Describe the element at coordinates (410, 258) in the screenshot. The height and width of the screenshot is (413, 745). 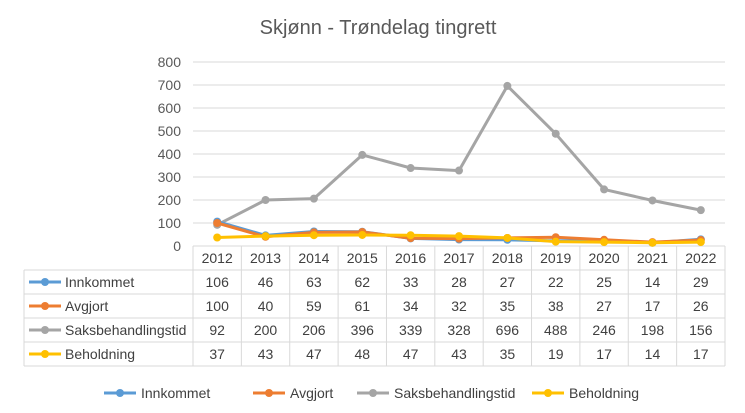
I see `x-tick-label: 2016` at that location.